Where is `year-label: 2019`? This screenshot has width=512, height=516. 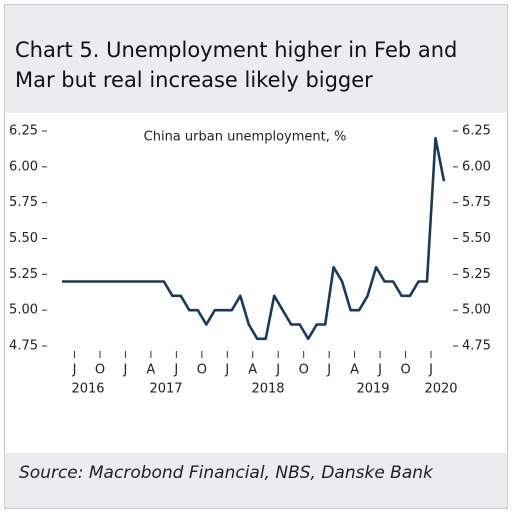 year-label: 2019 is located at coordinates (372, 389).